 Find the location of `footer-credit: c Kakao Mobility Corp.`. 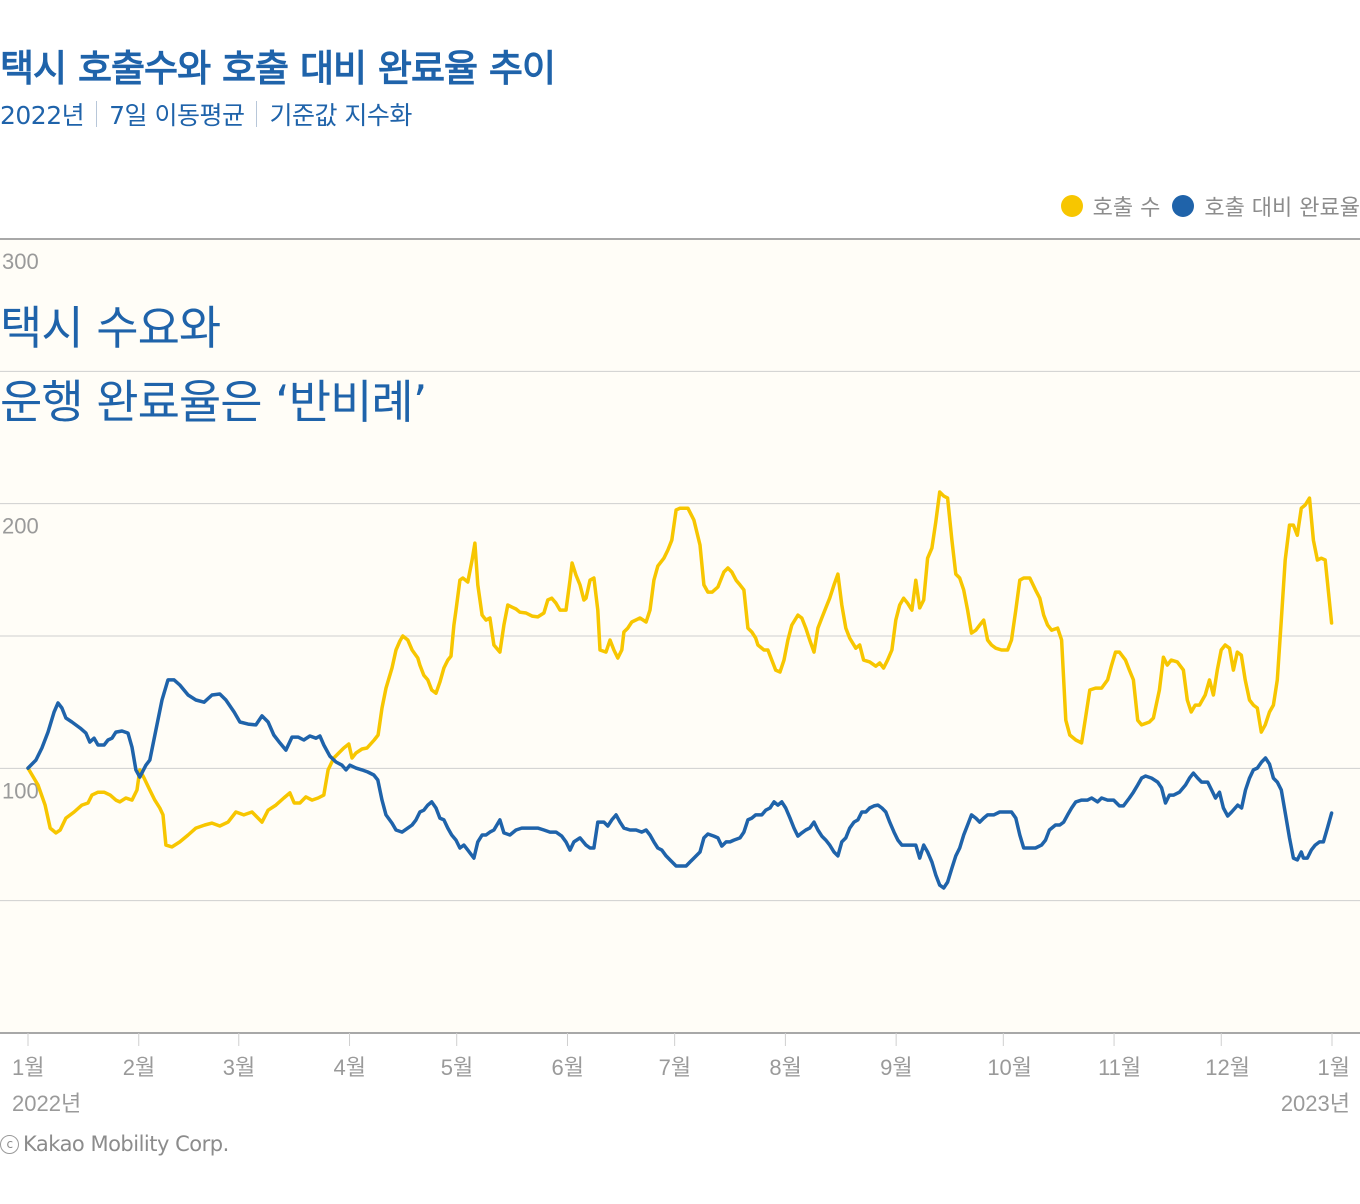

footer-credit: c Kakao Mobility Corp. is located at coordinates (114, 1144).